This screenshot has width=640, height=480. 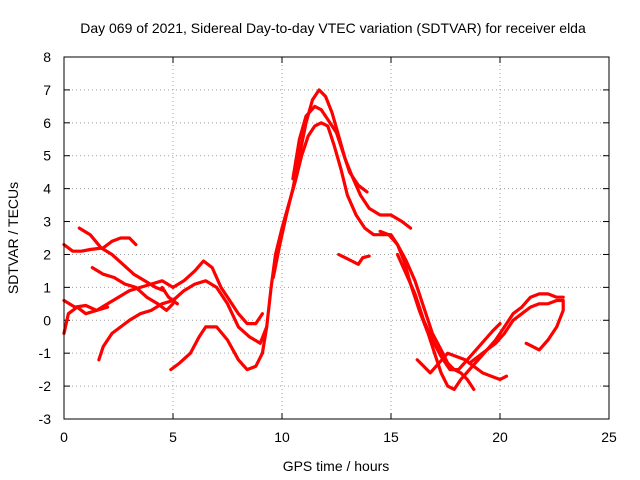 I want to click on x-tick-label: 15, so click(x=391, y=437).